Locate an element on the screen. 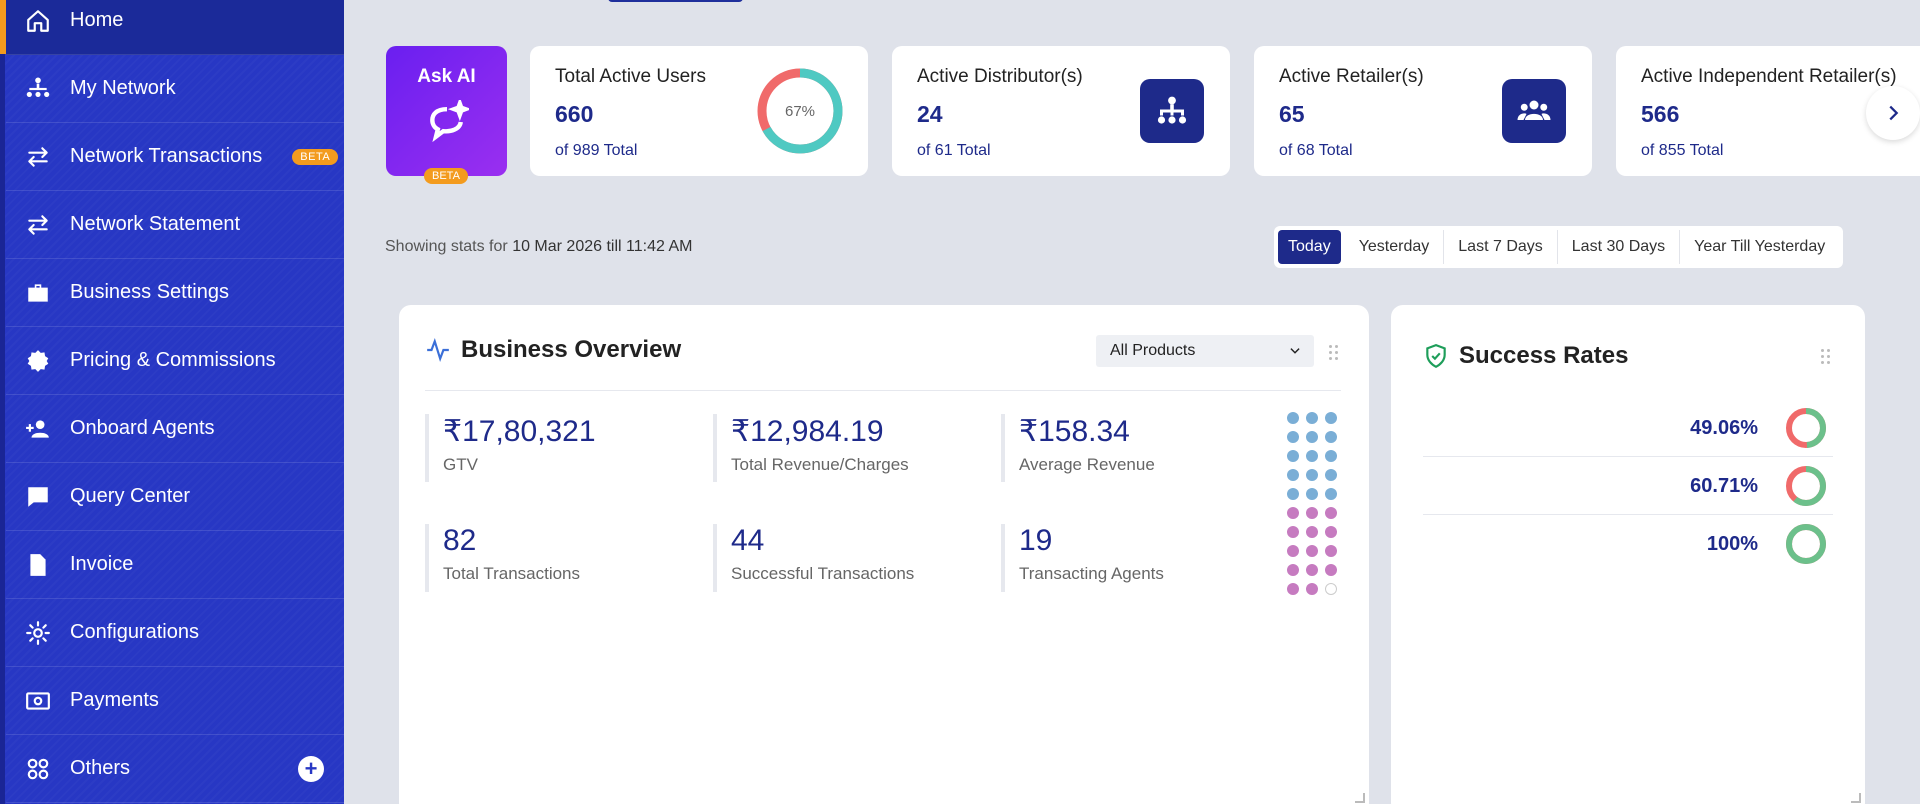 The height and width of the screenshot is (804, 1920). shield-check-icon is located at coordinates (1436, 356).